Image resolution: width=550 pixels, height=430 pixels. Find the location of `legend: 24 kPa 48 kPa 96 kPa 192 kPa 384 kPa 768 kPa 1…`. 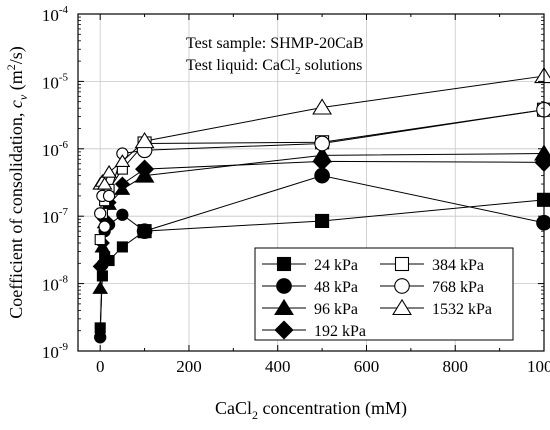

legend: 24 kPa 48 kPa 96 kPa 192 kPa 384 kPa 768 kPa 1… is located at coordinates (384, 294).